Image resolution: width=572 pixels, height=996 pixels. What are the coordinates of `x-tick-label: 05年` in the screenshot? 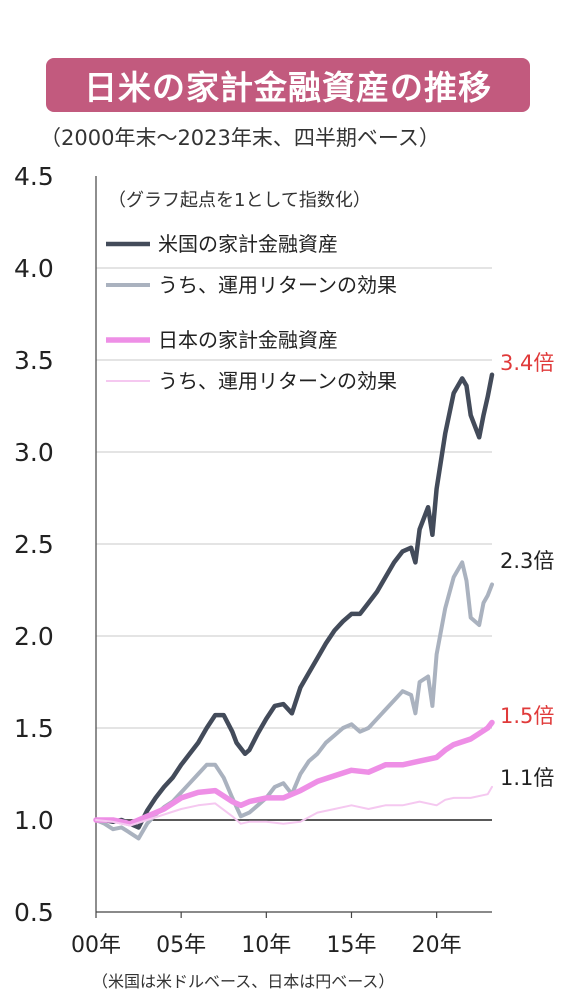 It's located at (181, 945).